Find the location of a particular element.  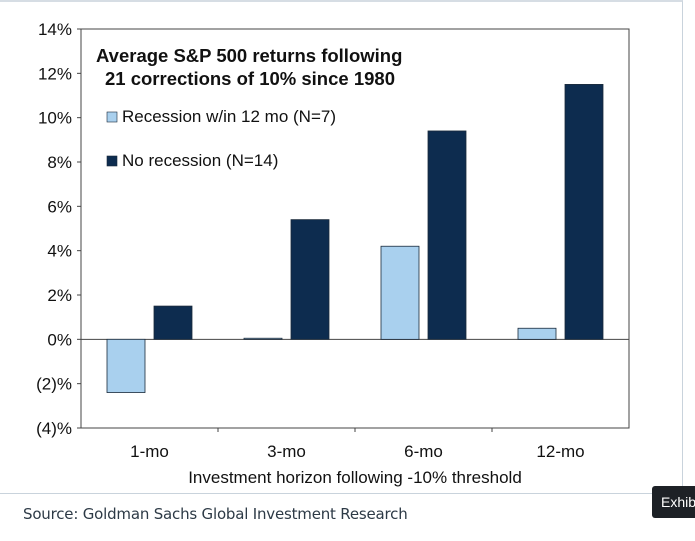

y-tick-label: 12% is located at coordinates (55, 73).